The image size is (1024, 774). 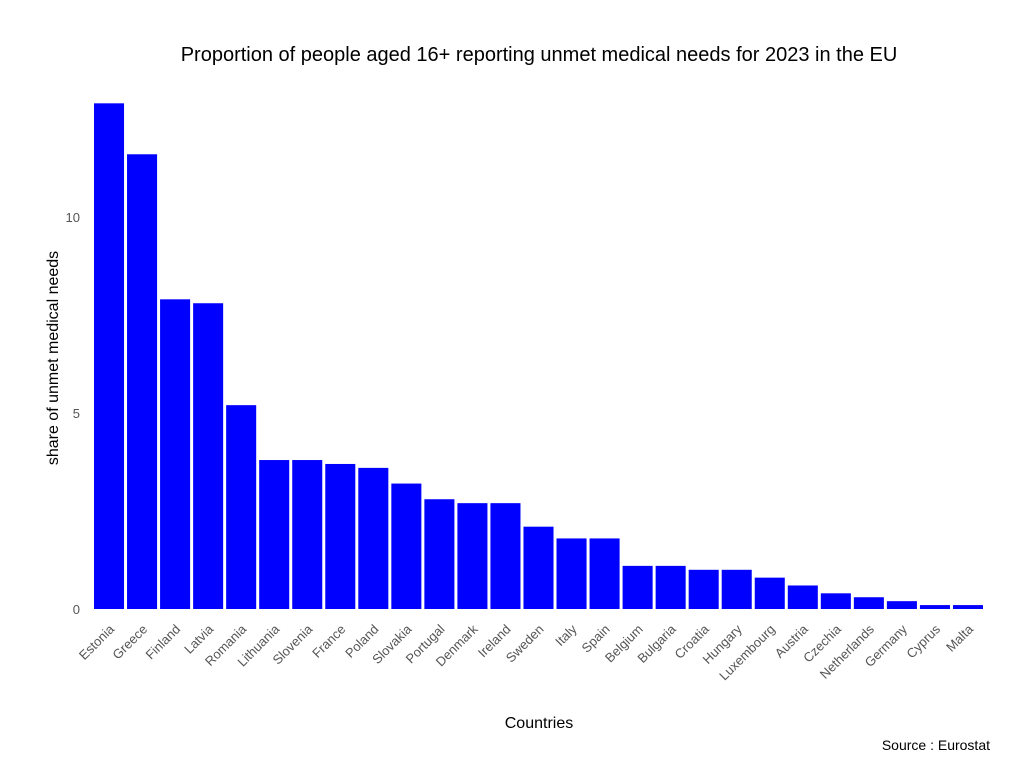 What do you see at coordinates (307, 534) in the screenshot?
I see `bar-slovenia` at bounding box center [307, 534].